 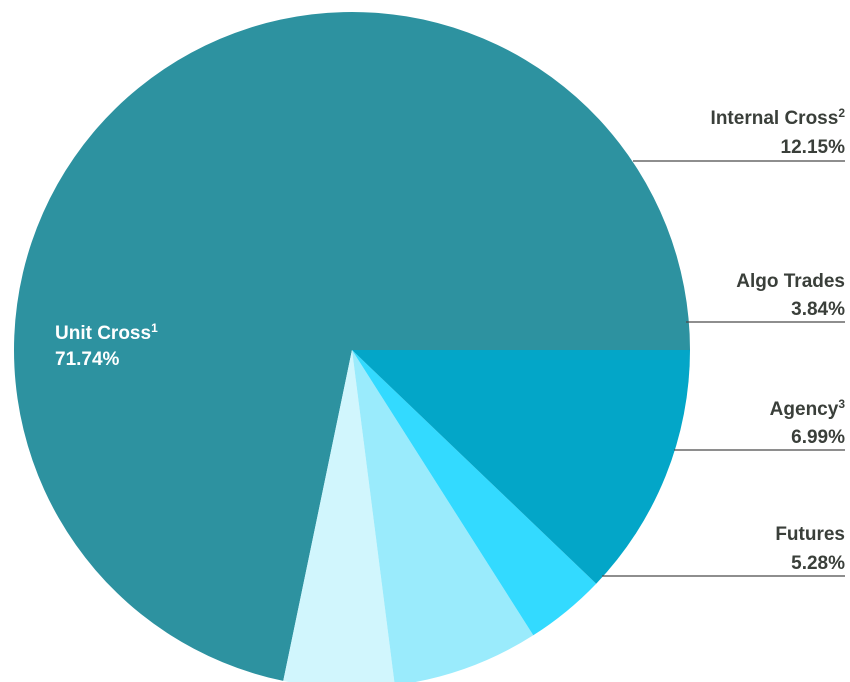 I want to click on slice-label-futures: Futures, so click(x=810, y=534).